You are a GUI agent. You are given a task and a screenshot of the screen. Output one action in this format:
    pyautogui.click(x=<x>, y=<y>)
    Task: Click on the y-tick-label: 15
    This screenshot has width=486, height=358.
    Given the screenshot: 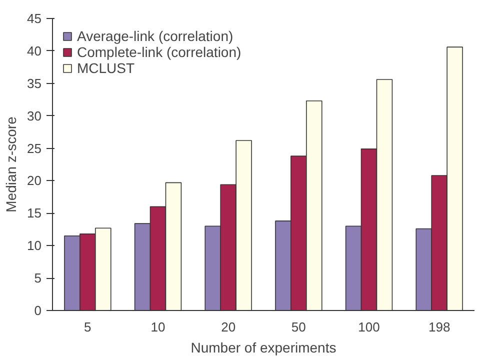 What is the action you would take?
    pyautogui.click(x=34, y=213)
    